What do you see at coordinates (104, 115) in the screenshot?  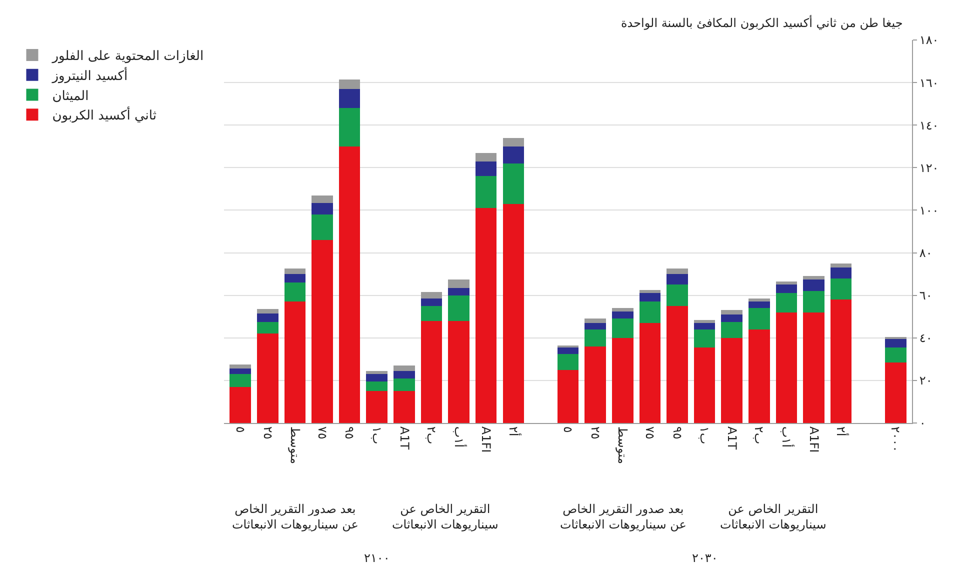 I see `legend-label: ثاني أكسيد الكربون` at bounding box center [104, 115].